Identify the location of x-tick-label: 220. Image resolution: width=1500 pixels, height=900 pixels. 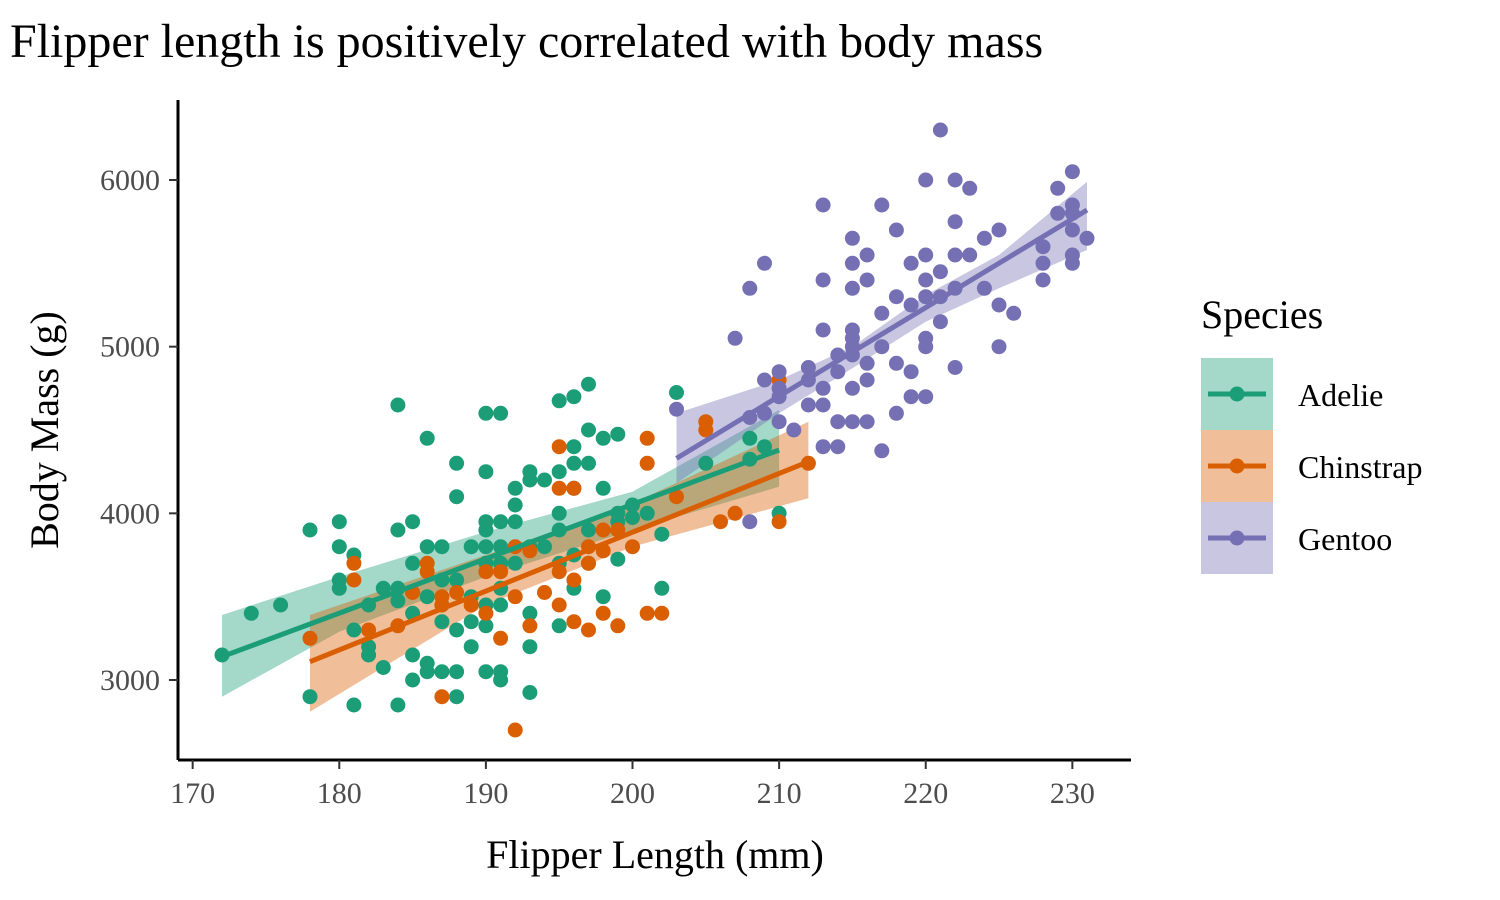
(925, 793).